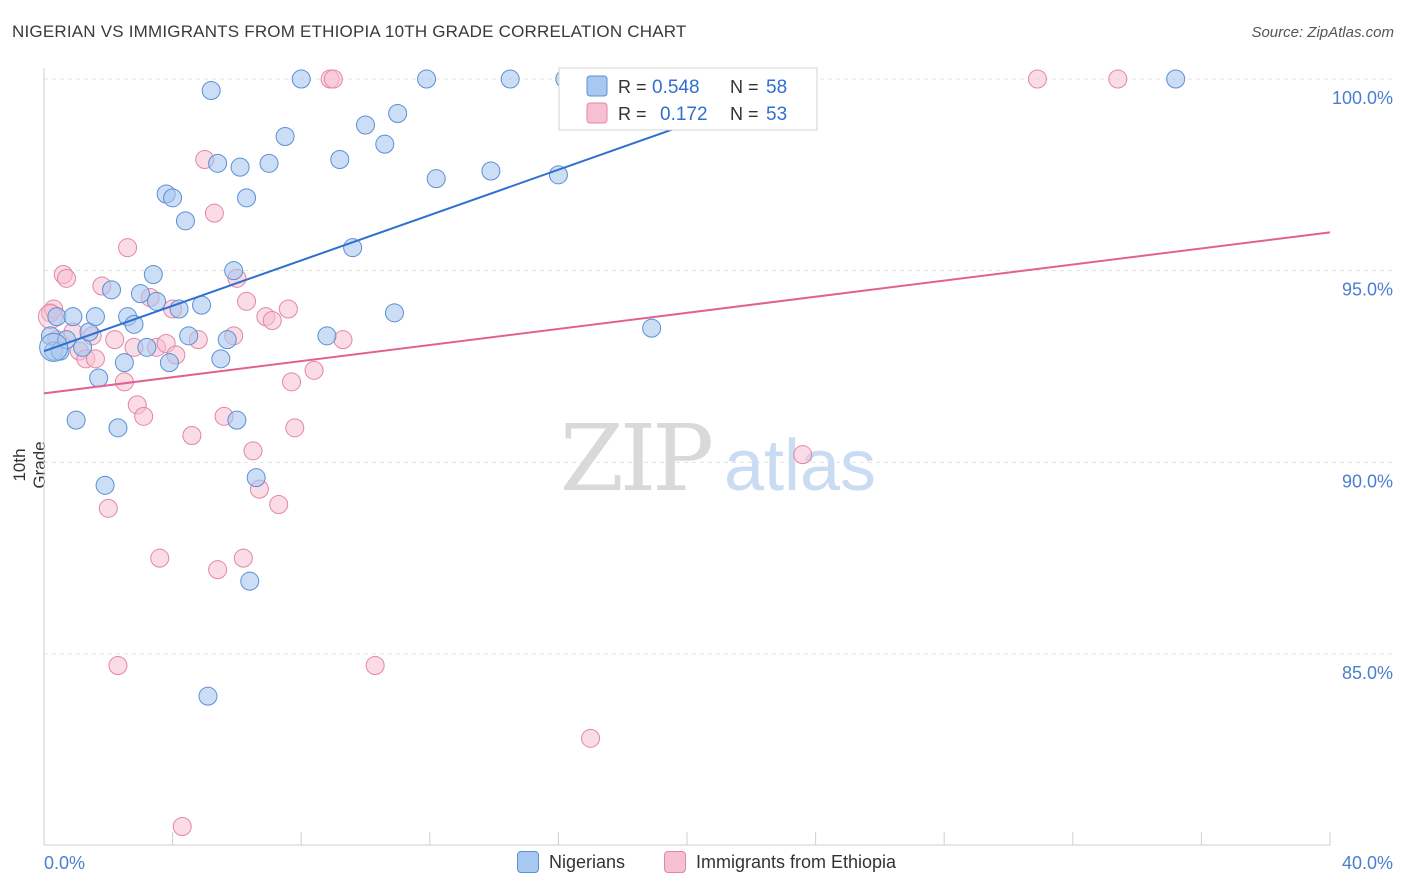 This screenshot has height=892, width=1406. I want to click on x-tick-marks, so click(687, 838).